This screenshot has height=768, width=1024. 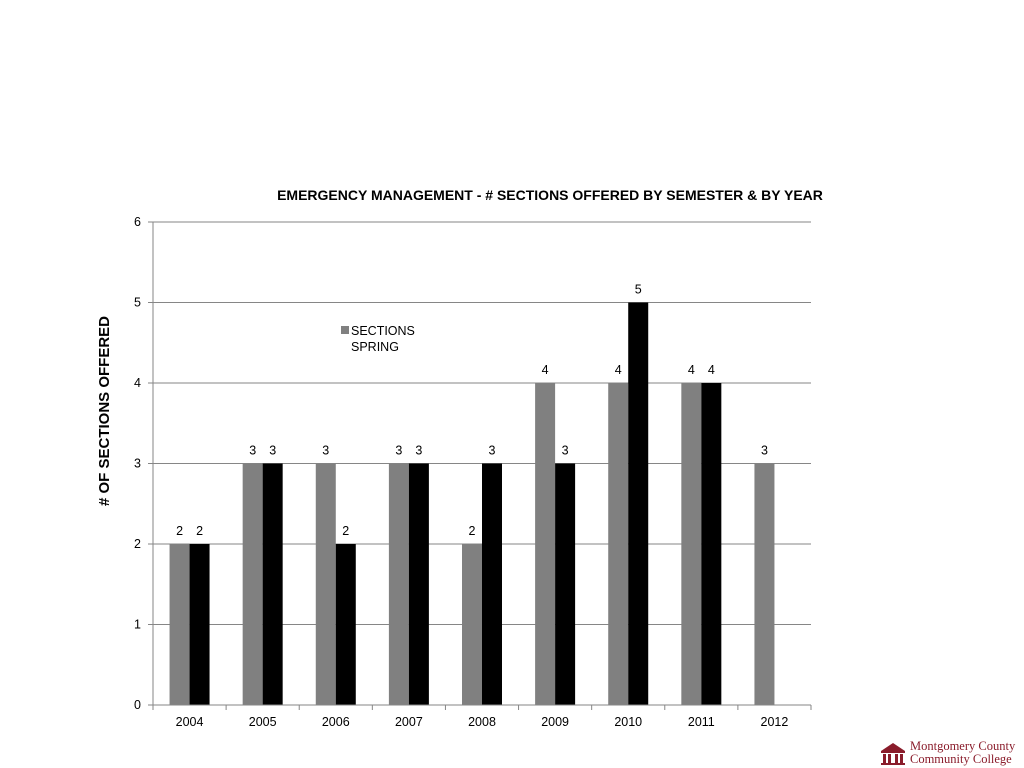 I want to click on x-tick-label: 2011, so click(x=701, y=722).